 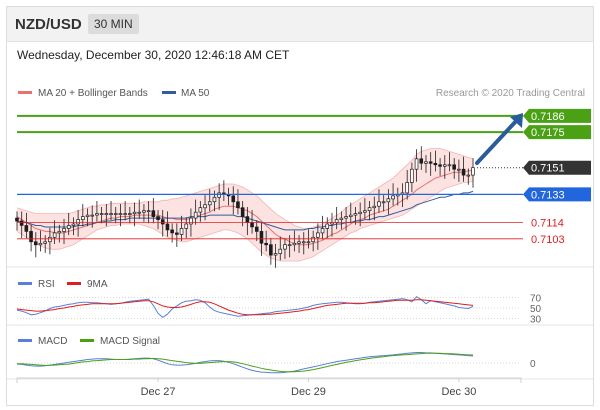 I want to click on ma50-legend-label: MA 50, so click(x=195, y=93).